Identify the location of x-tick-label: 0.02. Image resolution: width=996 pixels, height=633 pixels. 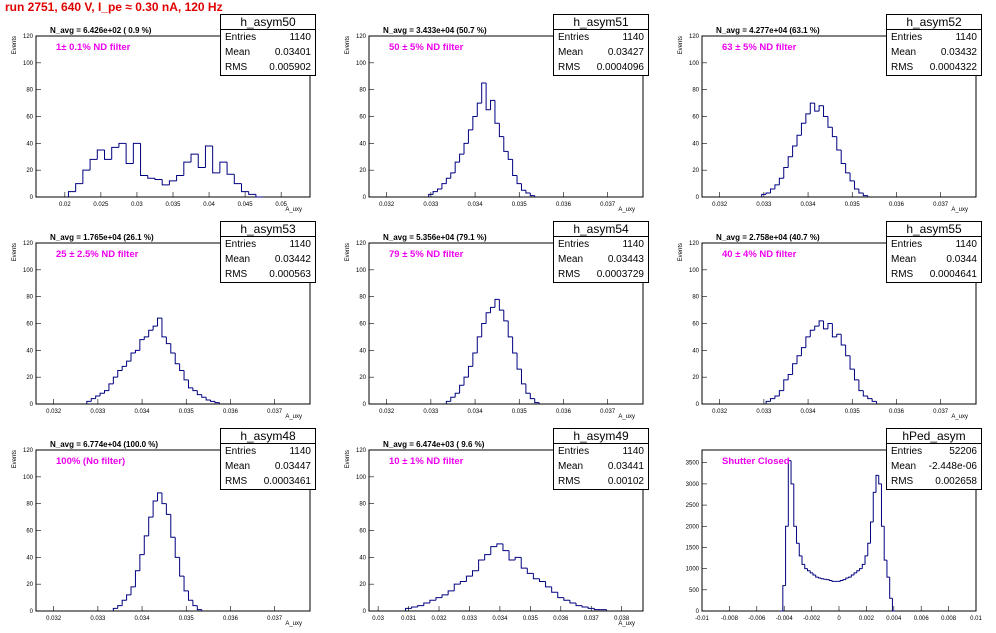
(65, 205).